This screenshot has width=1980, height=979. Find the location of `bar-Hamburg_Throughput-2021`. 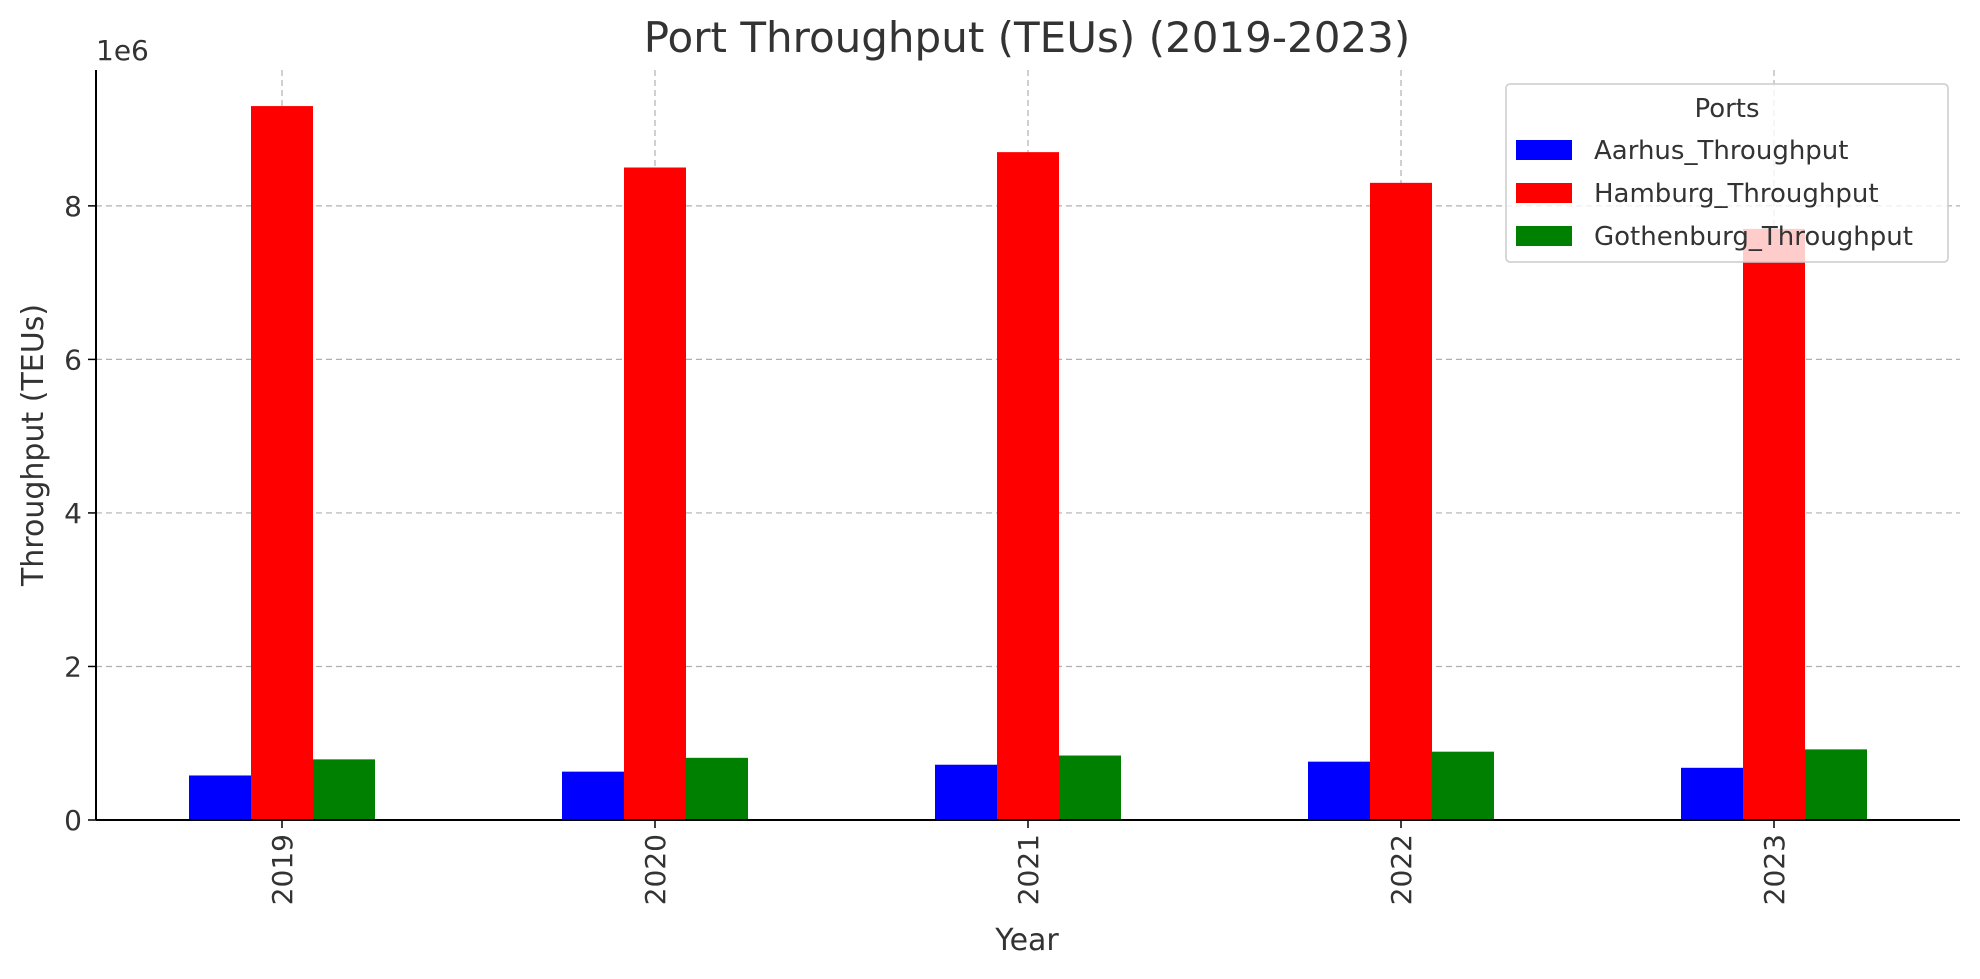

bar-Hamburg_Throughput-2021 is located at coordinates (1028, 486).